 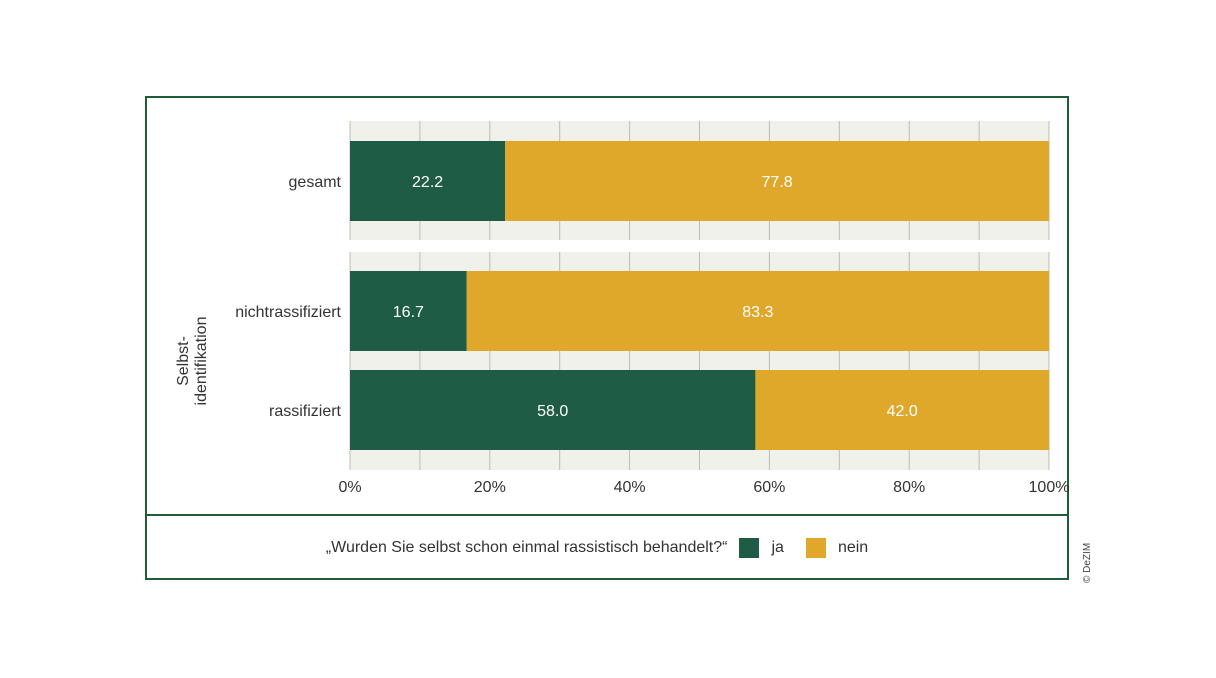 What do you see at coordinates (1087, 562) in the screenshot?
I see `copyright-credit: © DeZIM` at bounding box center [1087, 562].